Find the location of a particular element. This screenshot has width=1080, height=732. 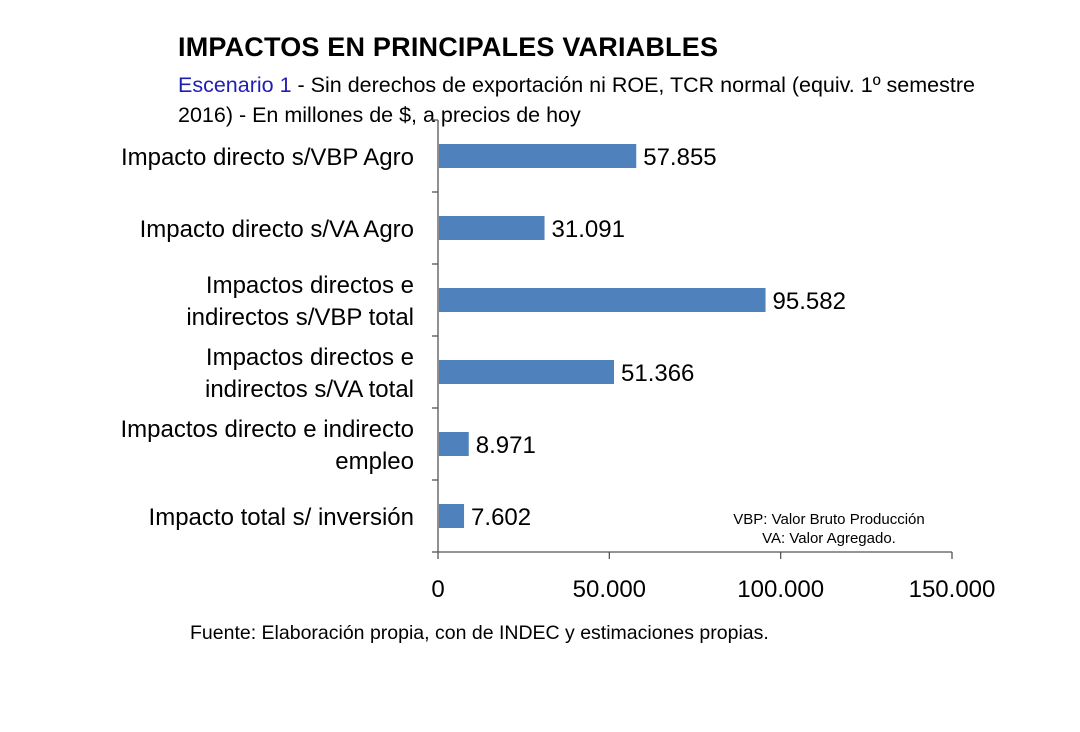

category-label-5: Impacto total s/ inversión is located at coordinates (281, 517).